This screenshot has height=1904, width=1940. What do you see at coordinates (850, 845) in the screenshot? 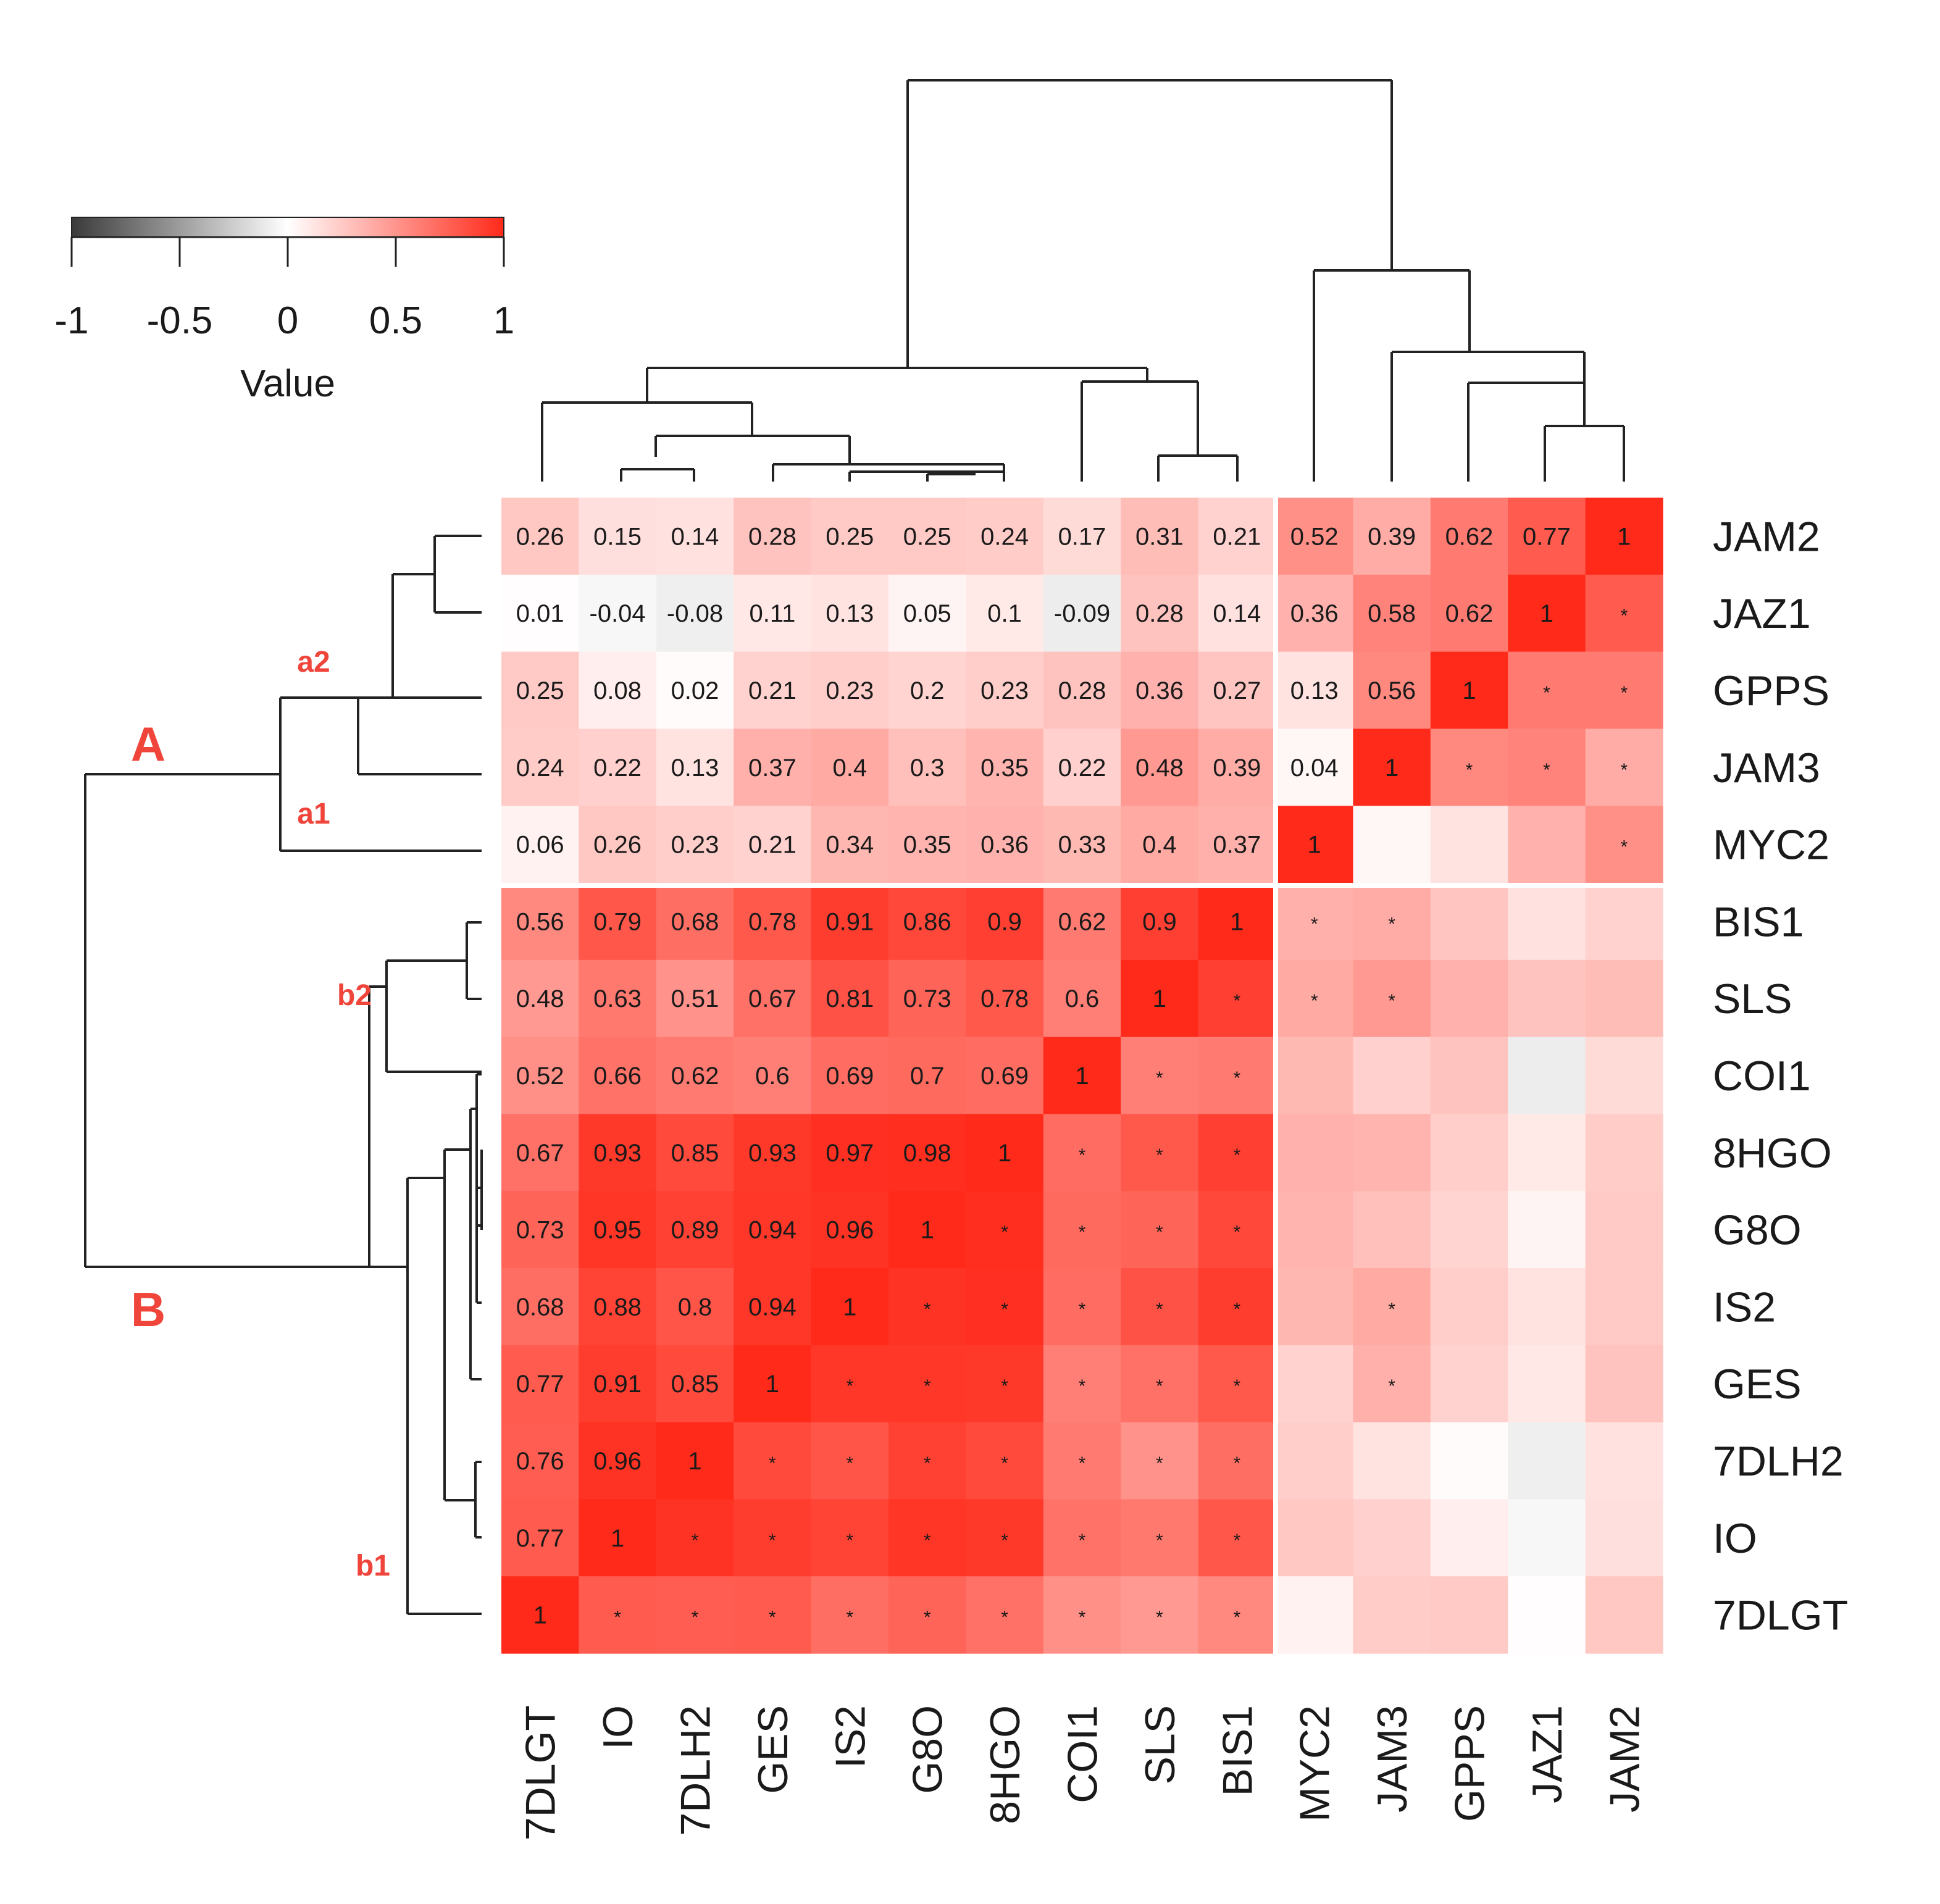
I see `cell-label-MYC2-IS2: 0.34` at bounding box center [850, 845].